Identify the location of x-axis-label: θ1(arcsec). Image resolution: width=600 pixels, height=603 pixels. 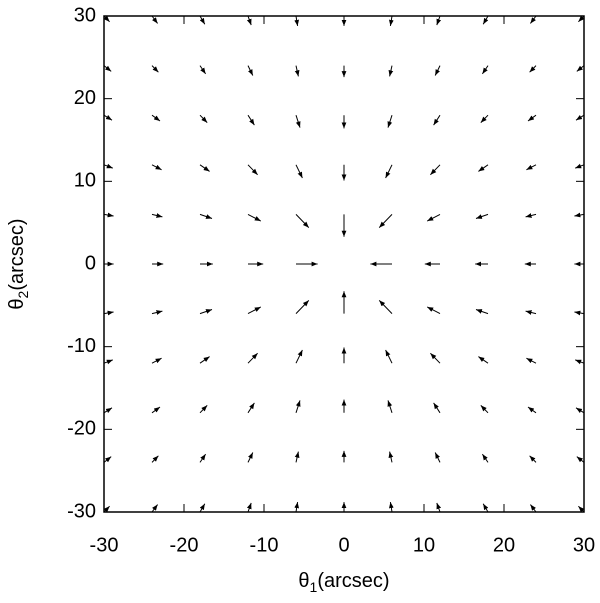
(343, 582).